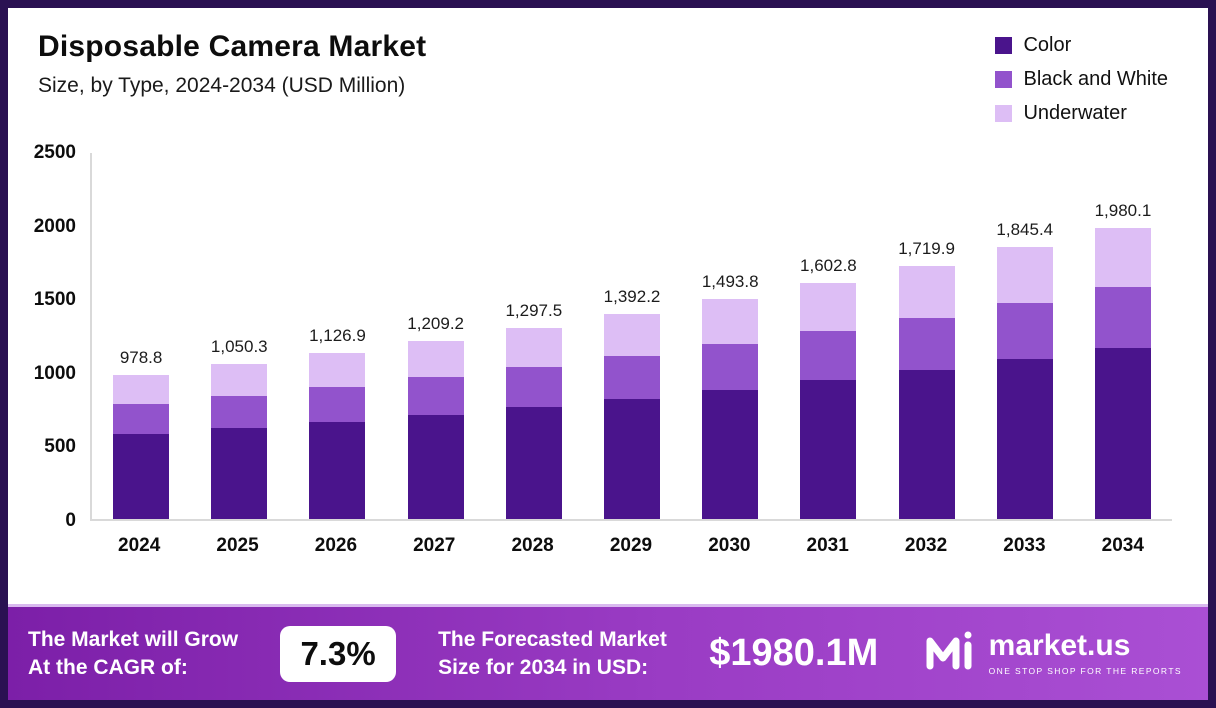  I want to click on x-axis-label: 2024, so click(139, 545).